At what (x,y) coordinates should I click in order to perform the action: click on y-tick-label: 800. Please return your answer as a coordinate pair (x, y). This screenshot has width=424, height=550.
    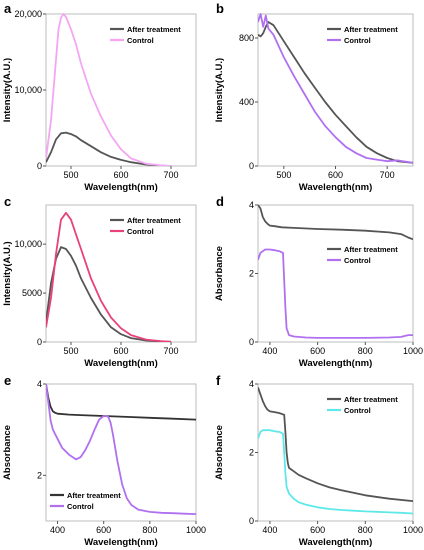
    Looking at the image, I should click on (246, 38).